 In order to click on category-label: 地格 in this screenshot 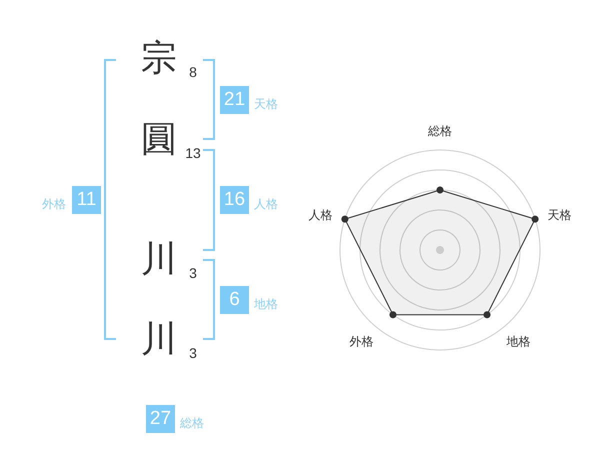, I will do `click(266, 304)`.